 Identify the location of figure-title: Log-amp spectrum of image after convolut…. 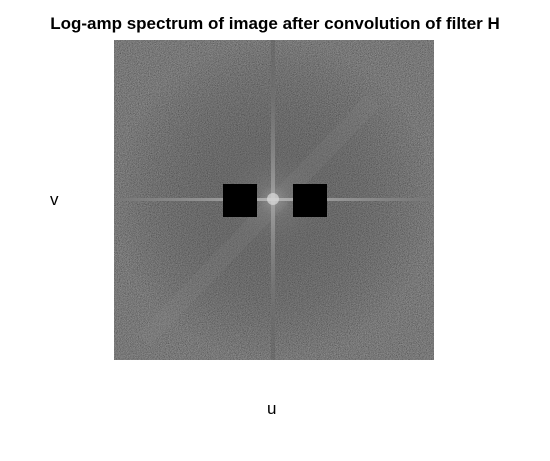
(275, 23).